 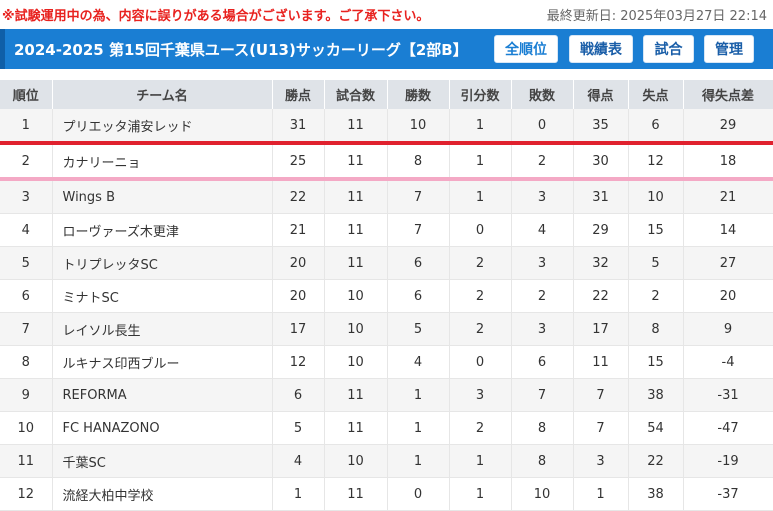 What do you see at coordinates (241, 50) in the screenshot?
I see `league-title: 2024-2025 第15回千葉県ユース(U13)サッカーリーグ【2部B】` at bounding box center [241, 50].